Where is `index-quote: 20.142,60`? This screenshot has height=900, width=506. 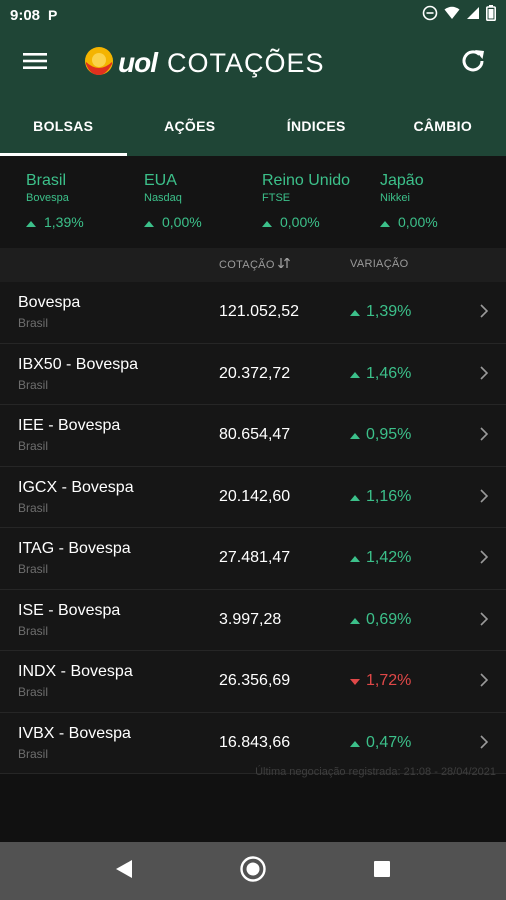
index-quote: 20.142,60 is located at coordinates (255, 496).